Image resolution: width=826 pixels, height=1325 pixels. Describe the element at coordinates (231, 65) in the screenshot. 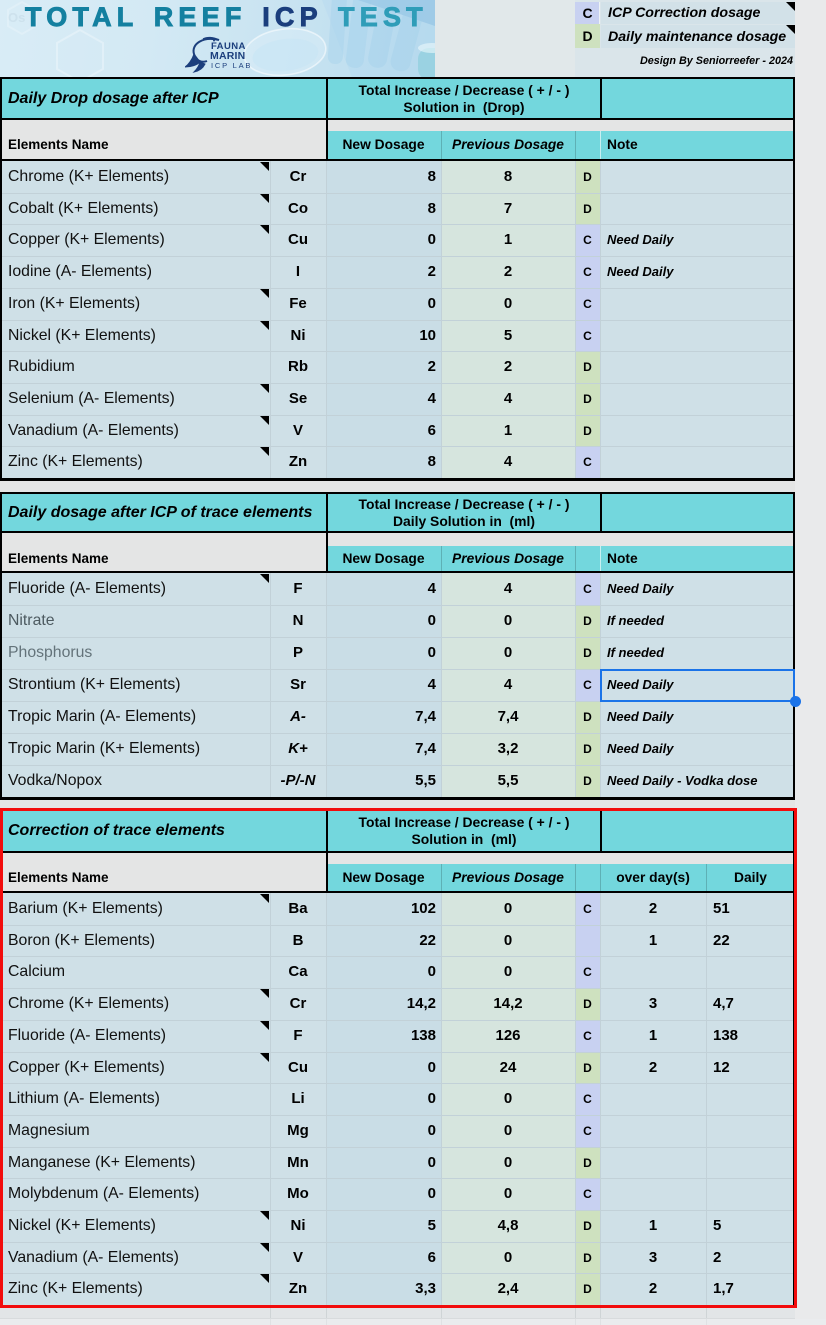

I see `svg-text: ICP LAB` at that location.